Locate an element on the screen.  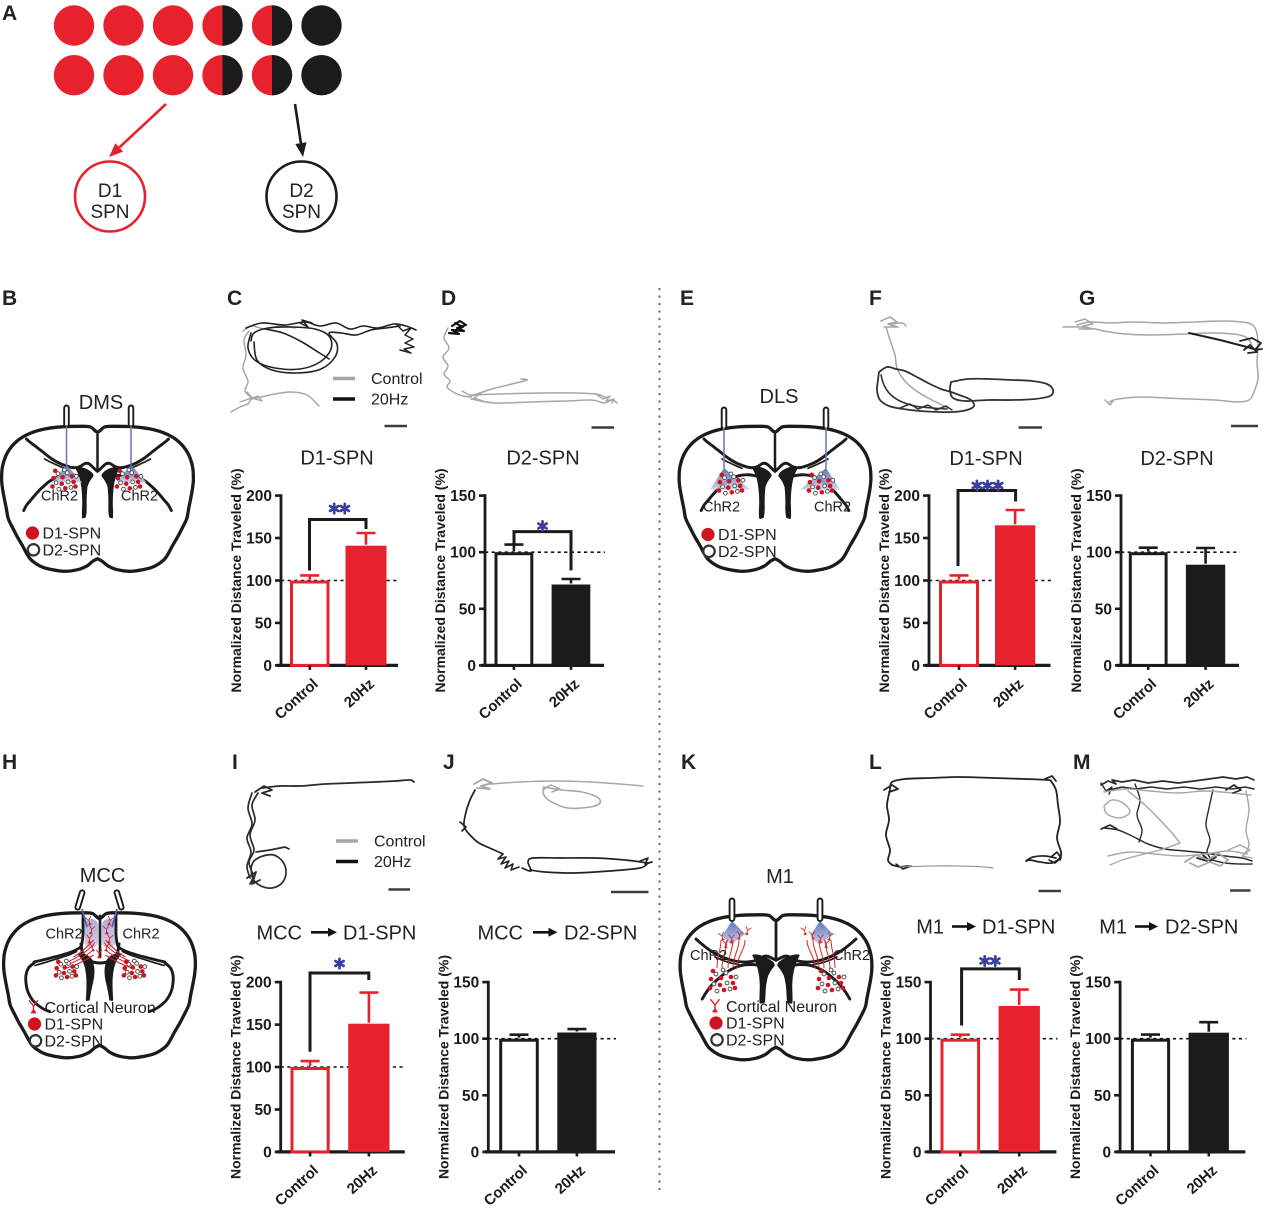
svg-text: B is located at coordinates (9, 298).